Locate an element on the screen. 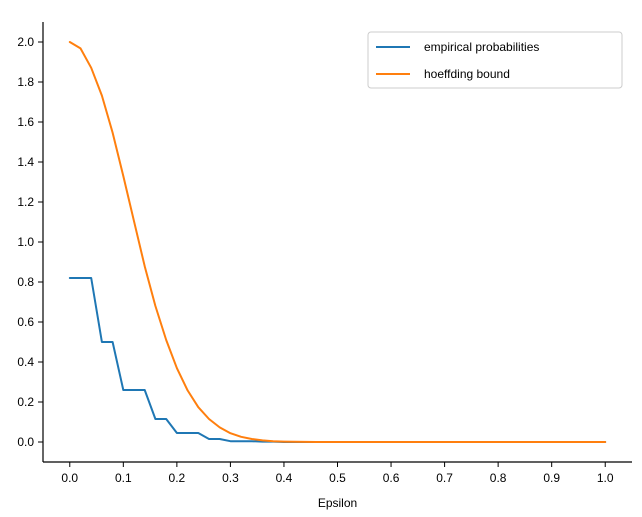  x-tick-label: 0.5 is located at coordinates (337, 478).